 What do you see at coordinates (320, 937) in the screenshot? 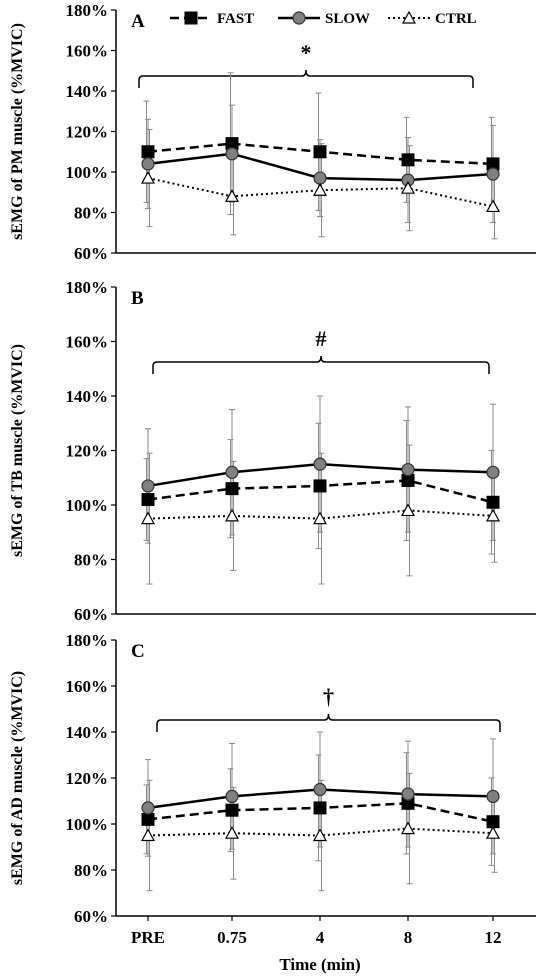
I see `x-tick-label: 4` at bounding box center [320, 937].